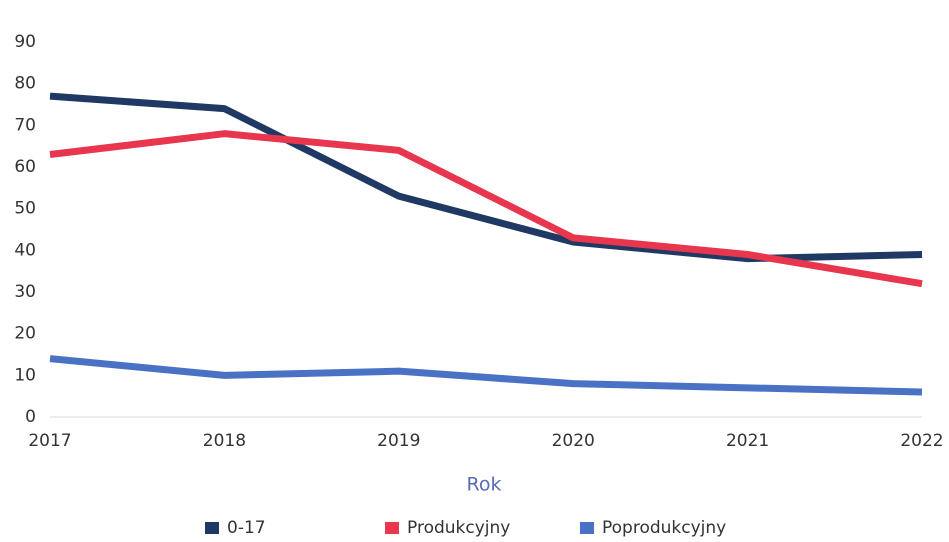  What do you see at coordinates (921, 441) in the screenshot?
I see `x-tick-label: 2022` at bounding box center [921, 441].